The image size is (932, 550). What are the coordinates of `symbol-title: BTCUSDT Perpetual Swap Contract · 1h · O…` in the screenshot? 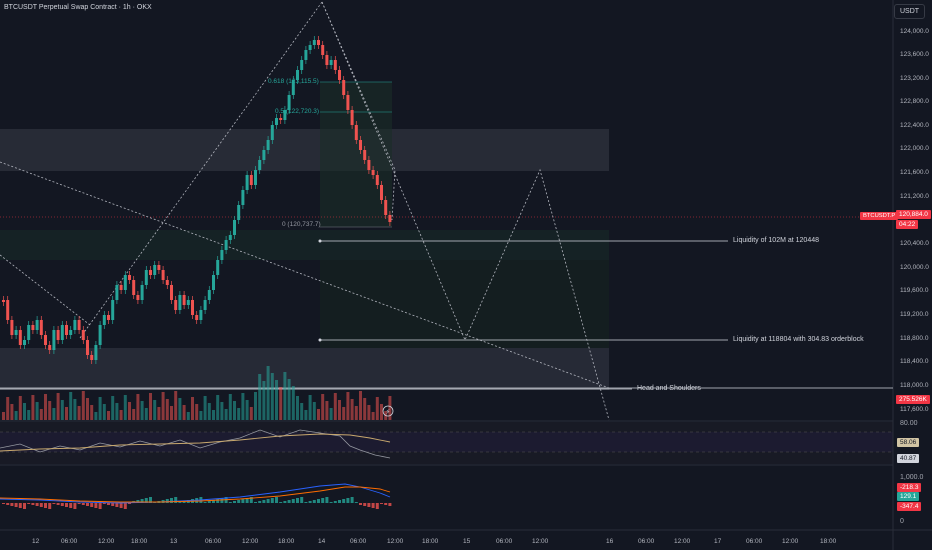 It's located at (78, 7).